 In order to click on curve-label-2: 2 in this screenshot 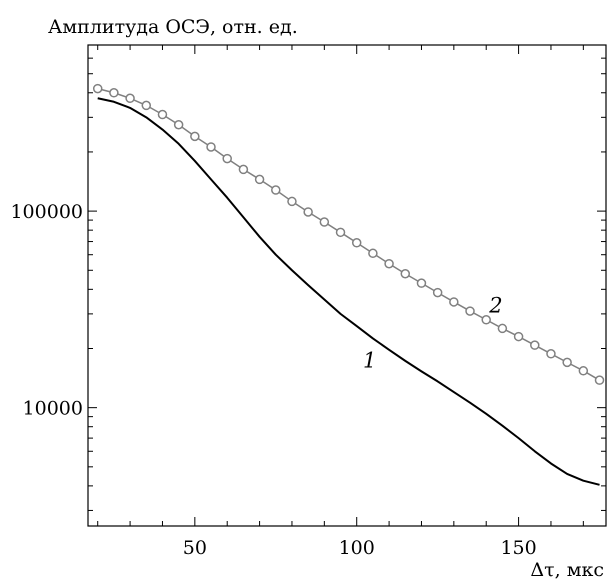, I will do `click(495, 305)`.